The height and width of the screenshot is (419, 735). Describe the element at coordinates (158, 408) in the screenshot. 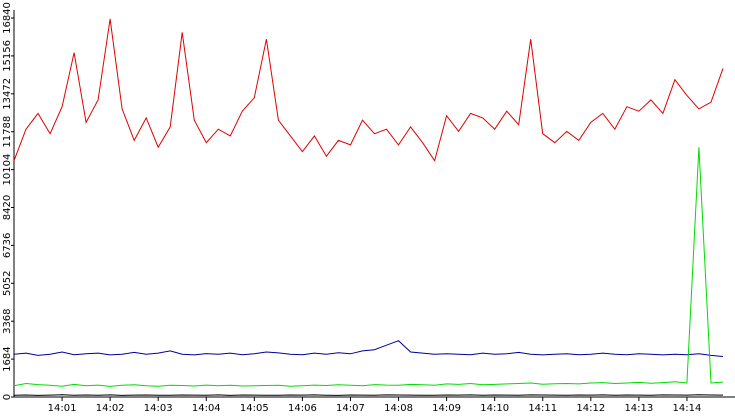

I see `x-tick-label: 14:03` at that location.